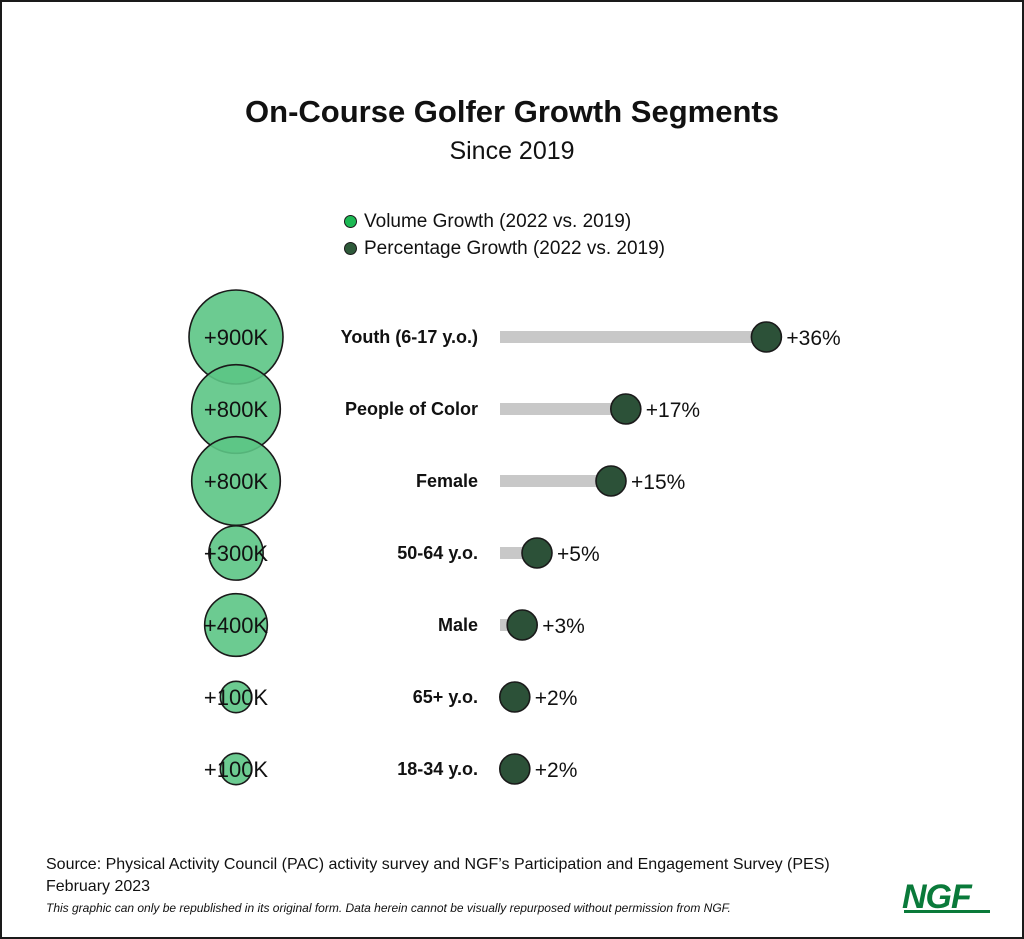  Describe the element at coordinates (437, 553) in the screenshot. I see `category-label: 50-64 y.o.` at that location.